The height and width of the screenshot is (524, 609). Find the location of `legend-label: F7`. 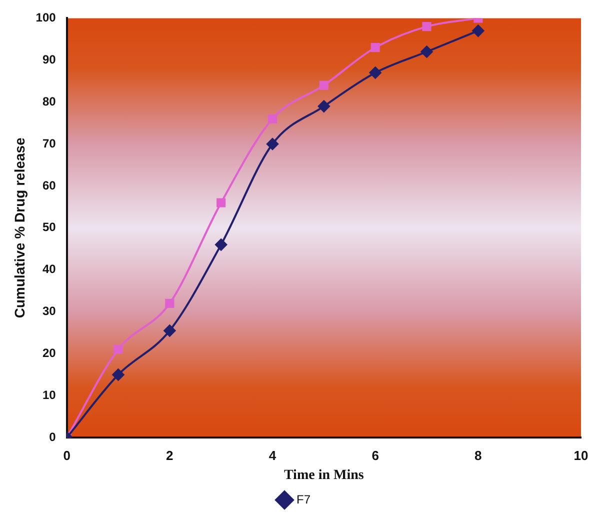

legend-label: F7 is located at coordinates (303, 499).